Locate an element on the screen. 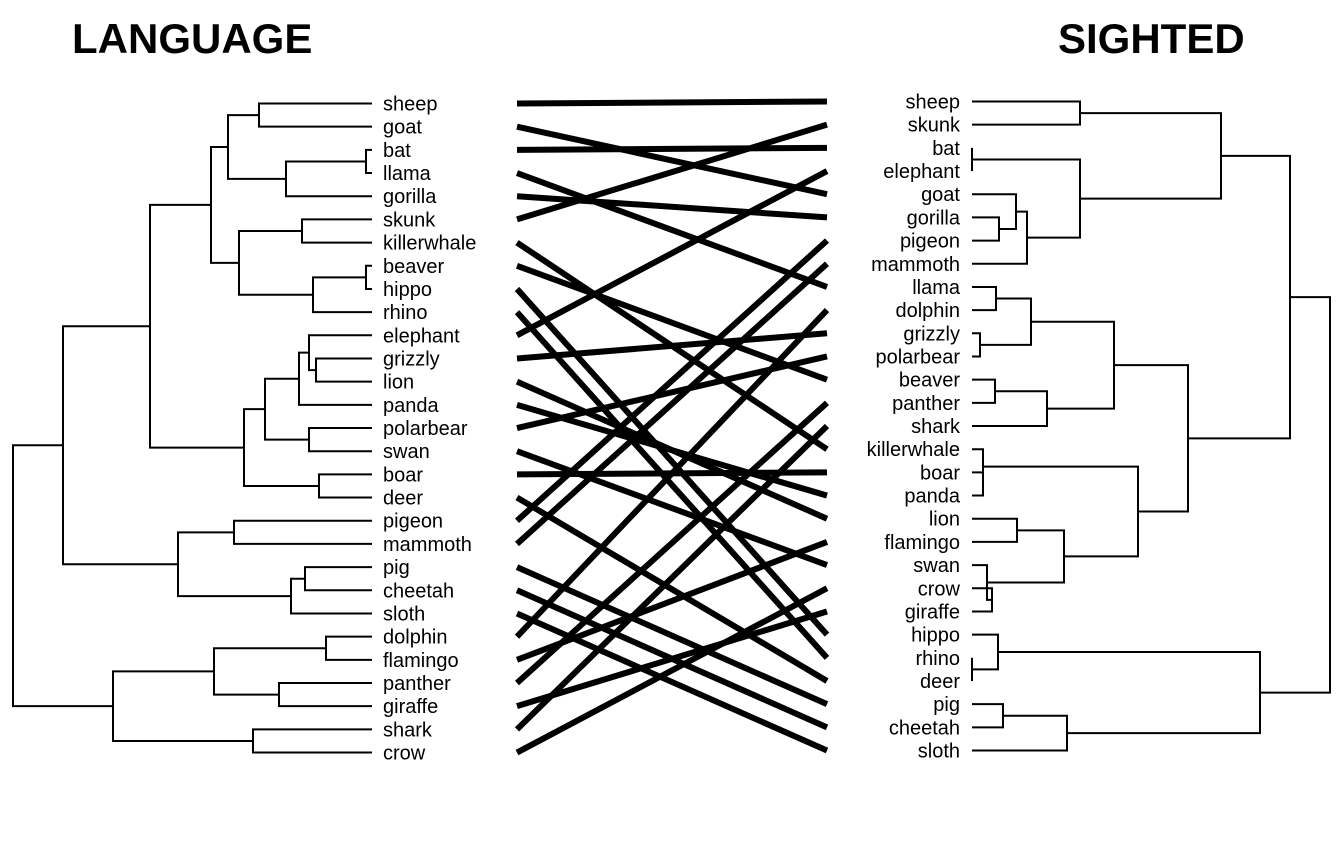 The image size is (1344, 864). right-leaf-label: mammoth is located at coordinates (915, 265).